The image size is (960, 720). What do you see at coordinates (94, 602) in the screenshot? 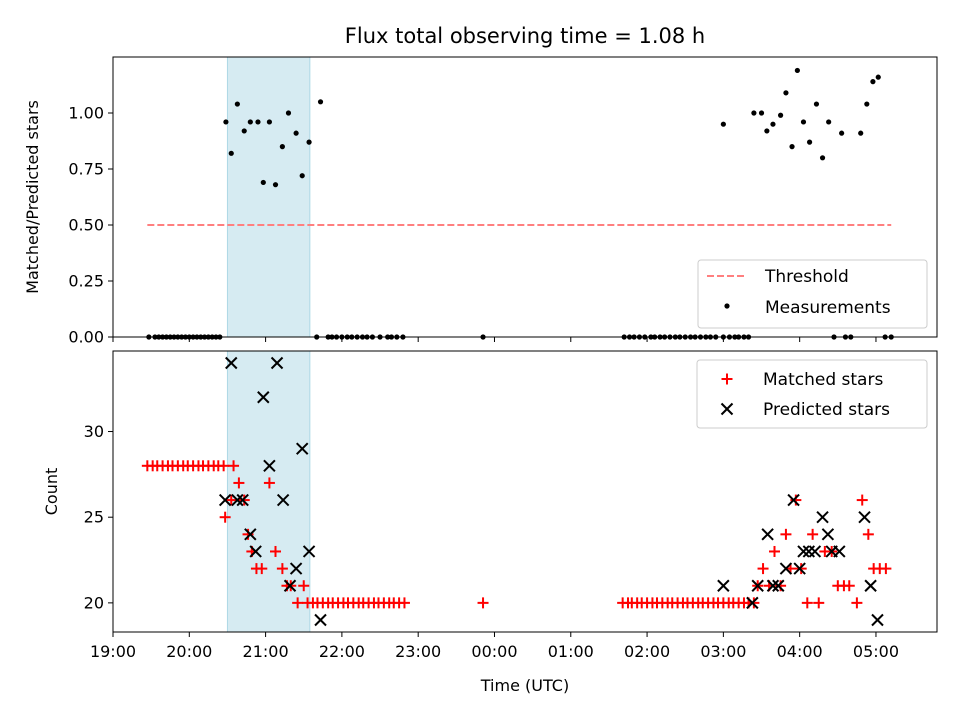
I see `y-tick-label: 20` at bounding box center [94, 602].